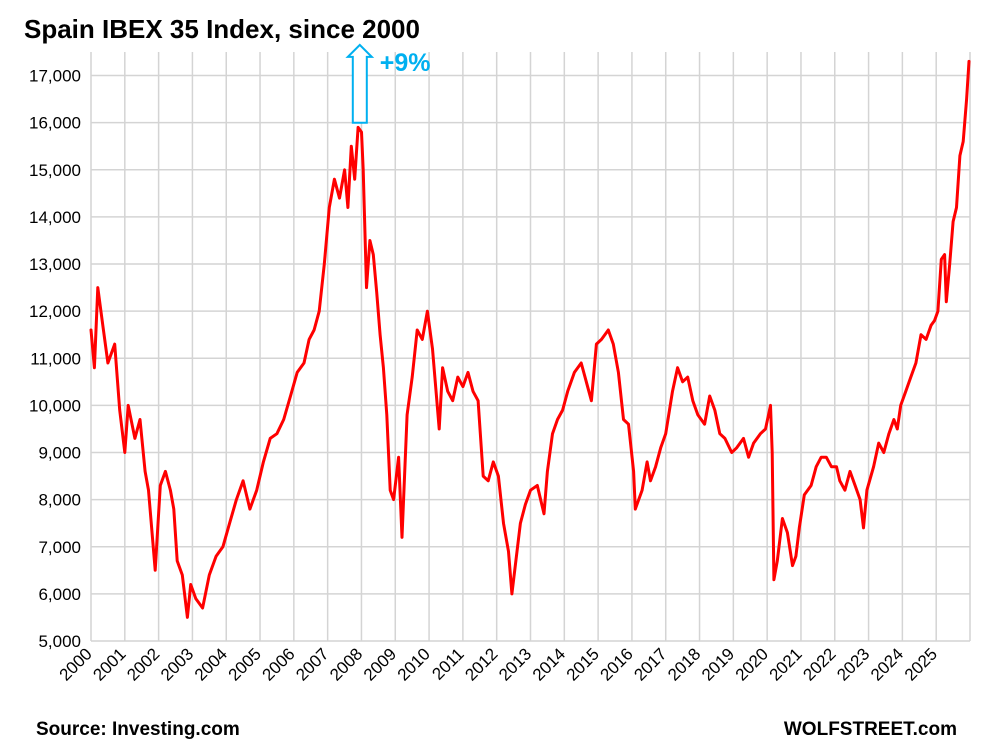 The image size is (984, 748). What do you see at coordinates (684, 664) in the screenshot?
I see `x-tick-label: 2018` at bounding box center [684, 664].